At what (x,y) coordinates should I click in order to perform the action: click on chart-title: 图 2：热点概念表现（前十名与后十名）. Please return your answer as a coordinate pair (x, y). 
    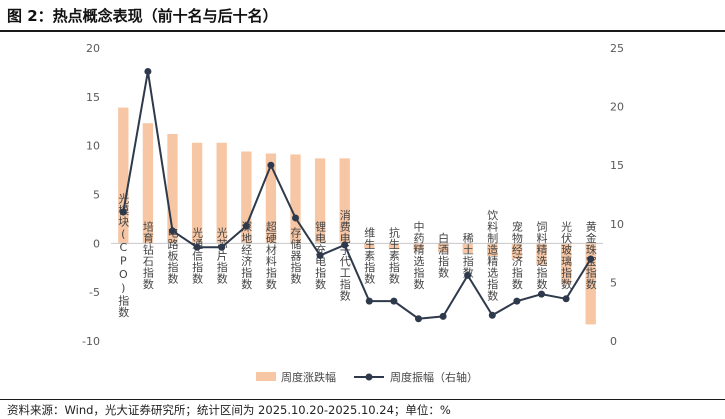
    Looking at the image, I should click on (142, 16).